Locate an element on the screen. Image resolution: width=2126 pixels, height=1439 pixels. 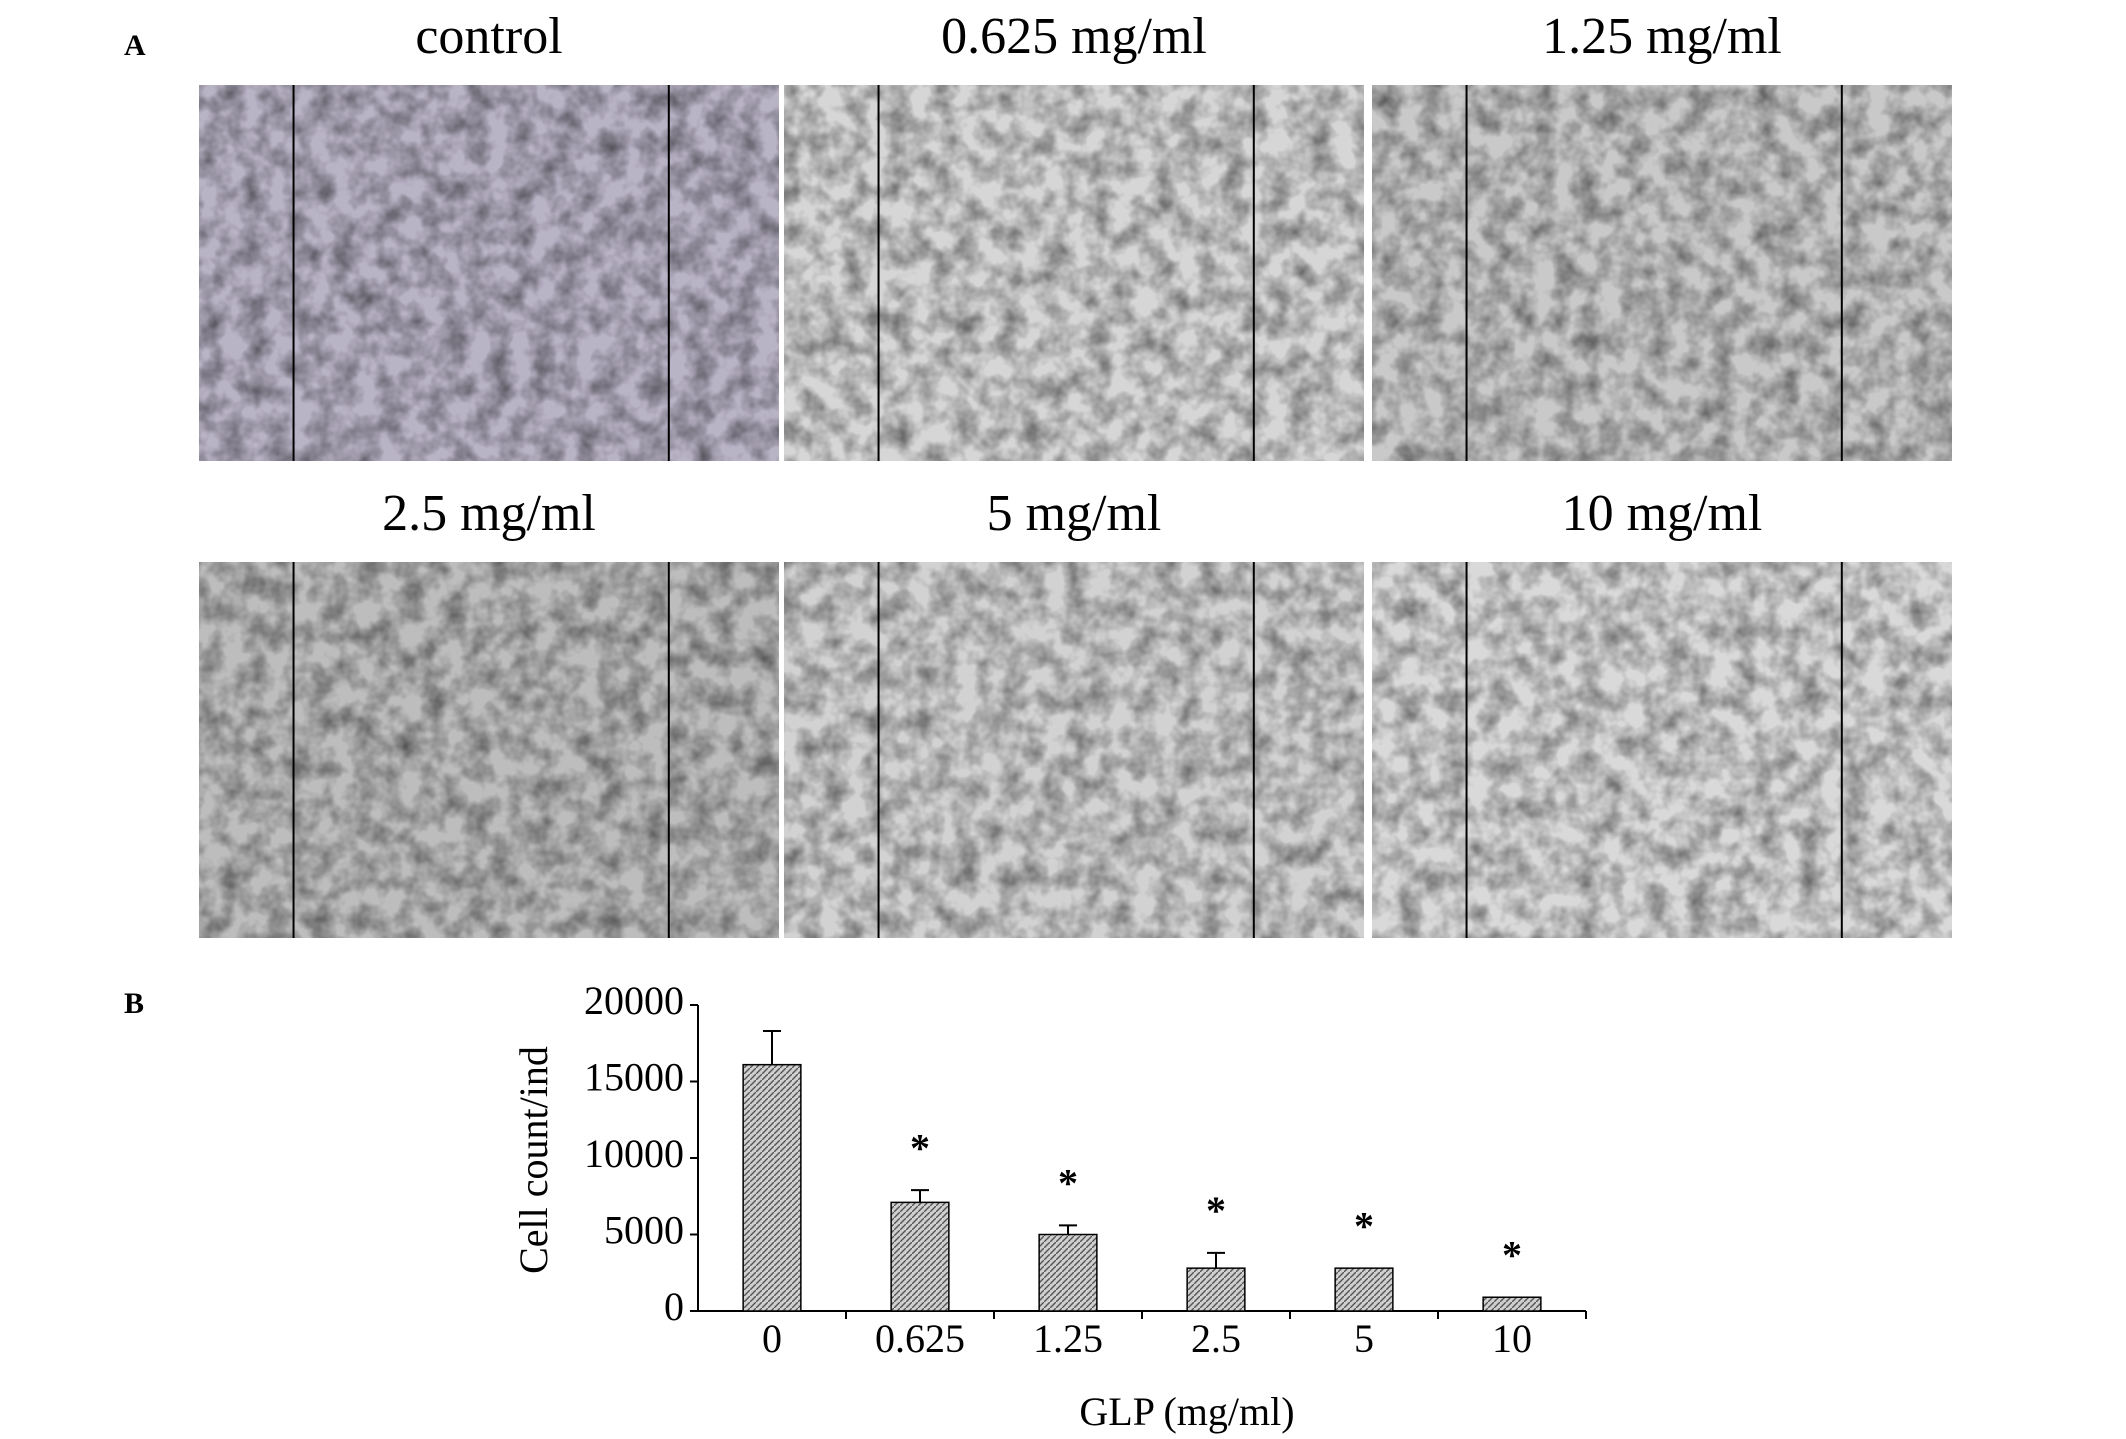
panel-label: B is located at coordinates (134, 1003).